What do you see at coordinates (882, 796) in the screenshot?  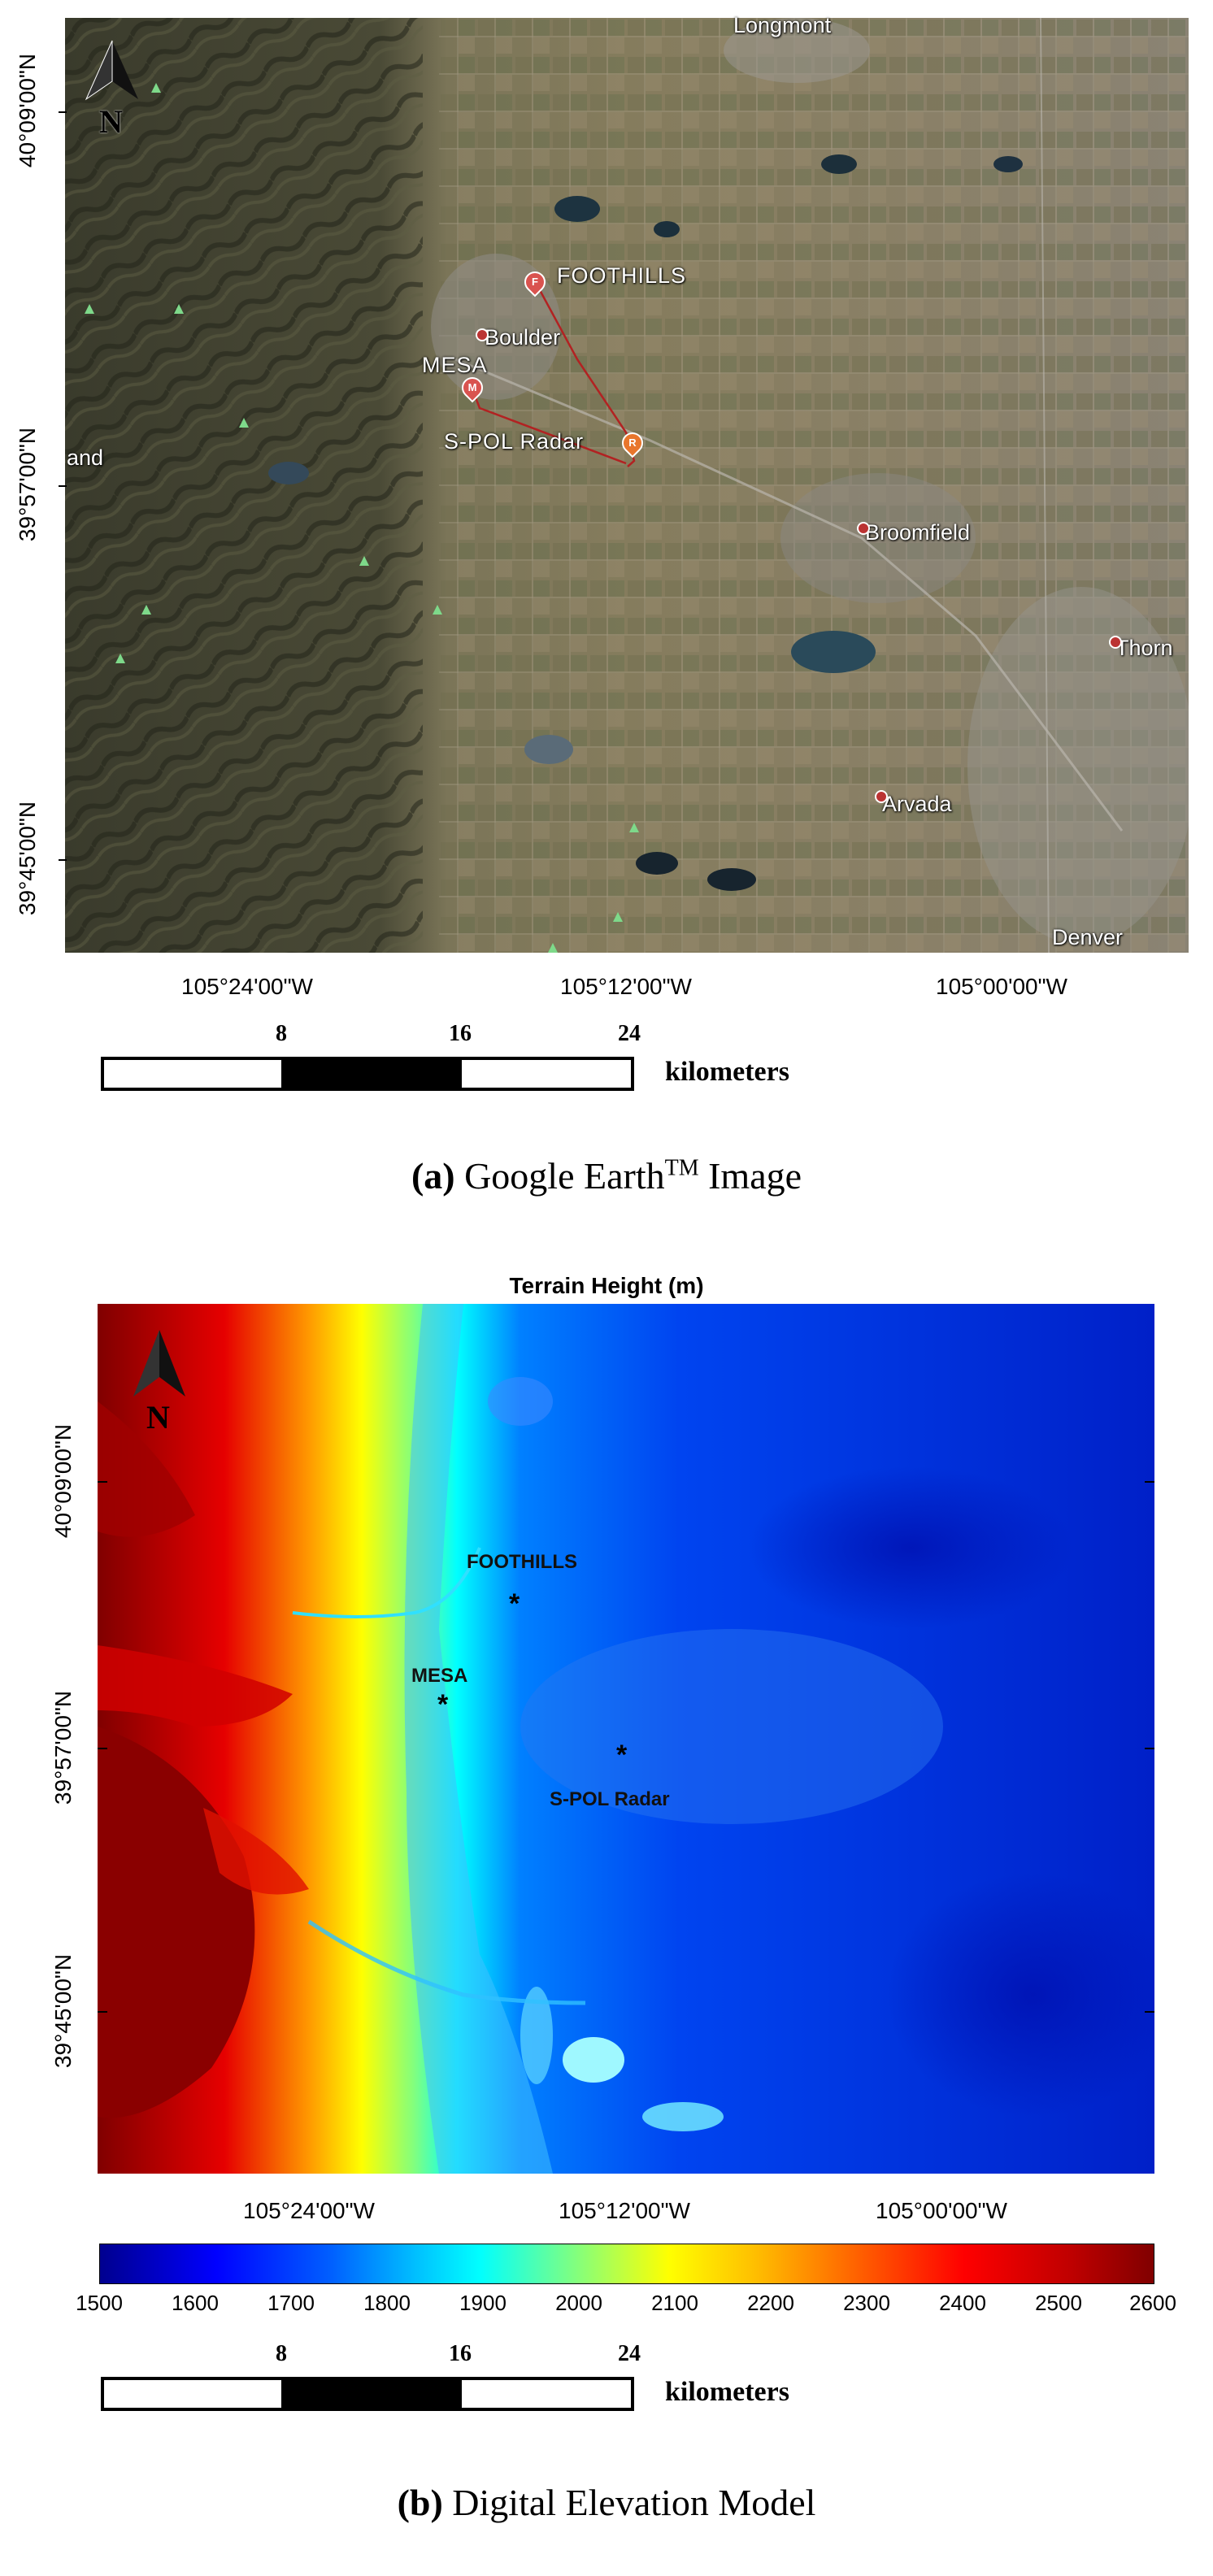 I see `arvada-dot` at bounding box center [882, 796].